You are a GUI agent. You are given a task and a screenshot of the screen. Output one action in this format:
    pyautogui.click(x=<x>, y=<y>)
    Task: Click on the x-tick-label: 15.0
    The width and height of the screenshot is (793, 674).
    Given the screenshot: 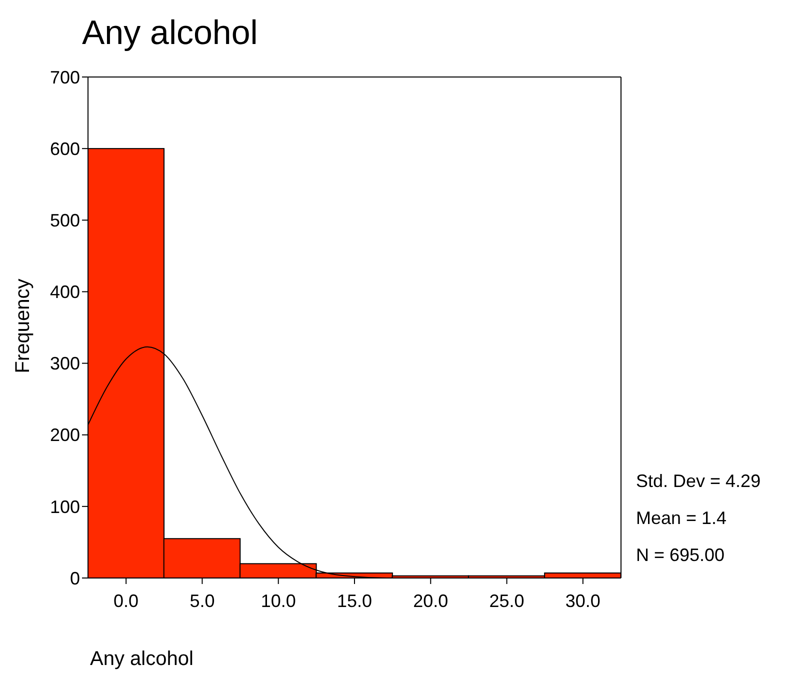 What is the action you would take?
    pyautogui.click(x=354, y=600)
    